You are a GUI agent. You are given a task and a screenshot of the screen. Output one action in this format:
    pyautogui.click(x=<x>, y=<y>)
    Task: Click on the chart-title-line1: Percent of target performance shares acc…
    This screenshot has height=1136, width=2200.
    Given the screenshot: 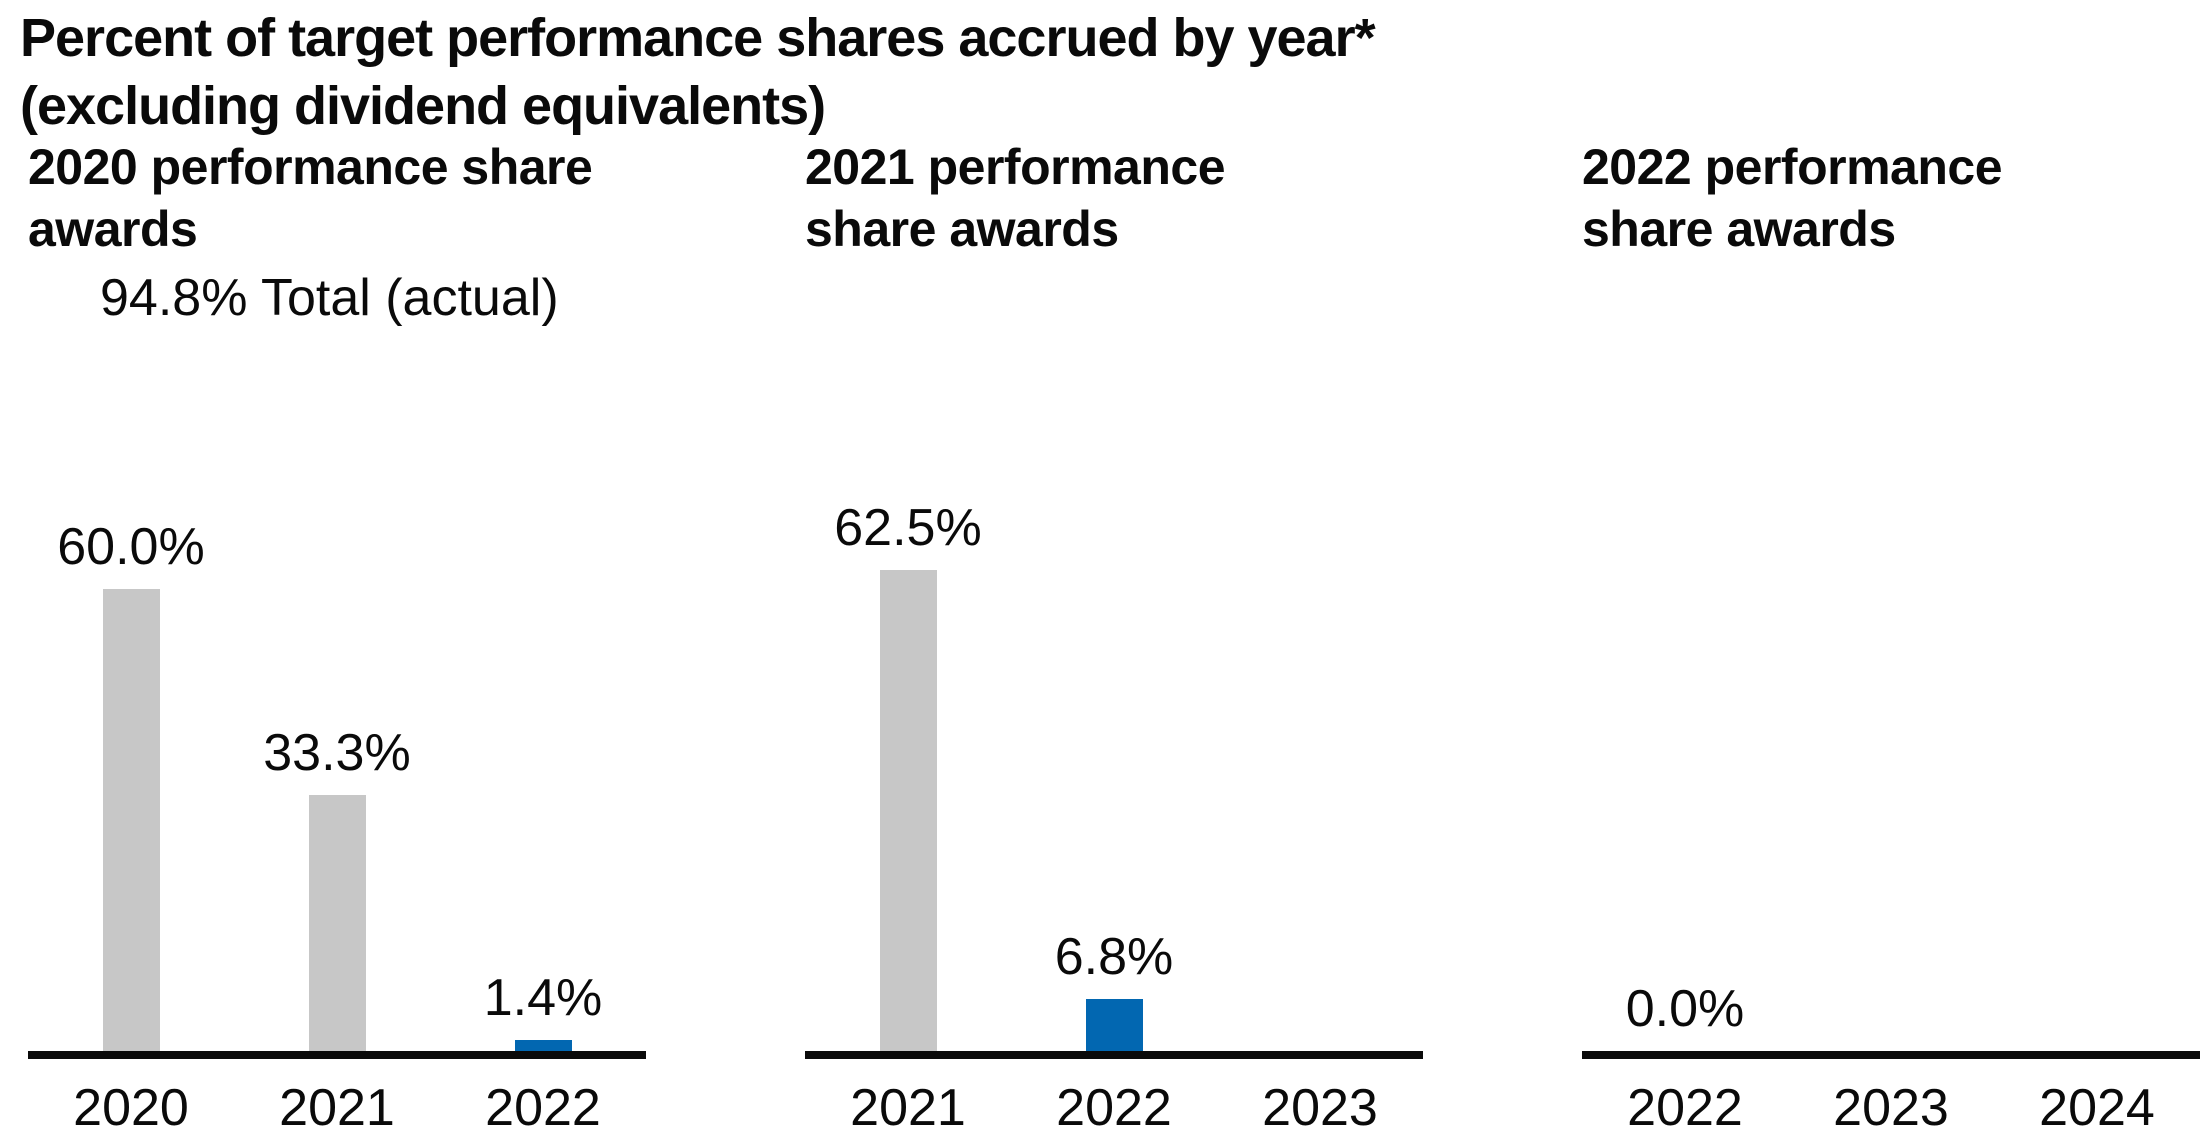 What is the action you would take?
    pyautogui.click(x=698, y=38)
    